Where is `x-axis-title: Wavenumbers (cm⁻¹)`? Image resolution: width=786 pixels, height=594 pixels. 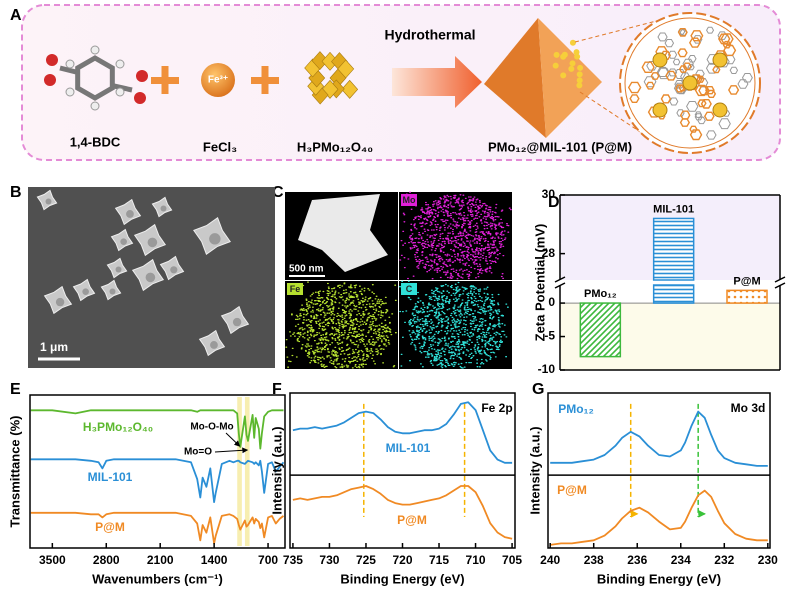
x-axis-title: Wavenumbers (cm⁻¹) is located at coordinates (157, 578).